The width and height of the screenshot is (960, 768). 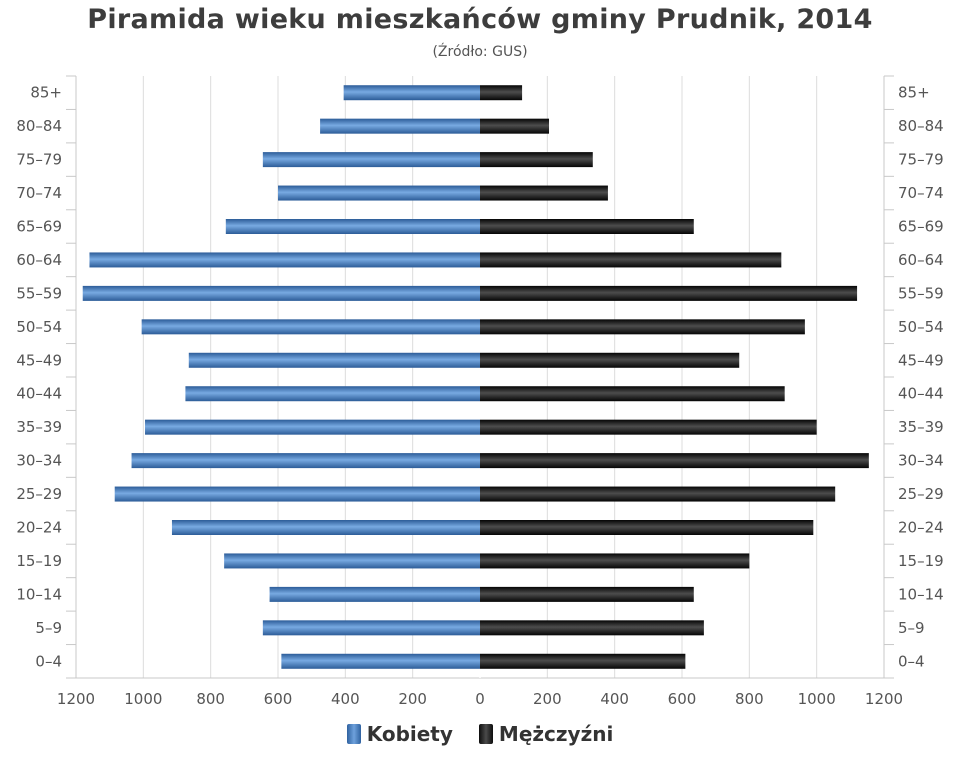 What do you see at coordinates (556, 734) in the screenshot?
I see `legend-label-mezczyzni: Mężczyźni` at bounding box center [556, 734].